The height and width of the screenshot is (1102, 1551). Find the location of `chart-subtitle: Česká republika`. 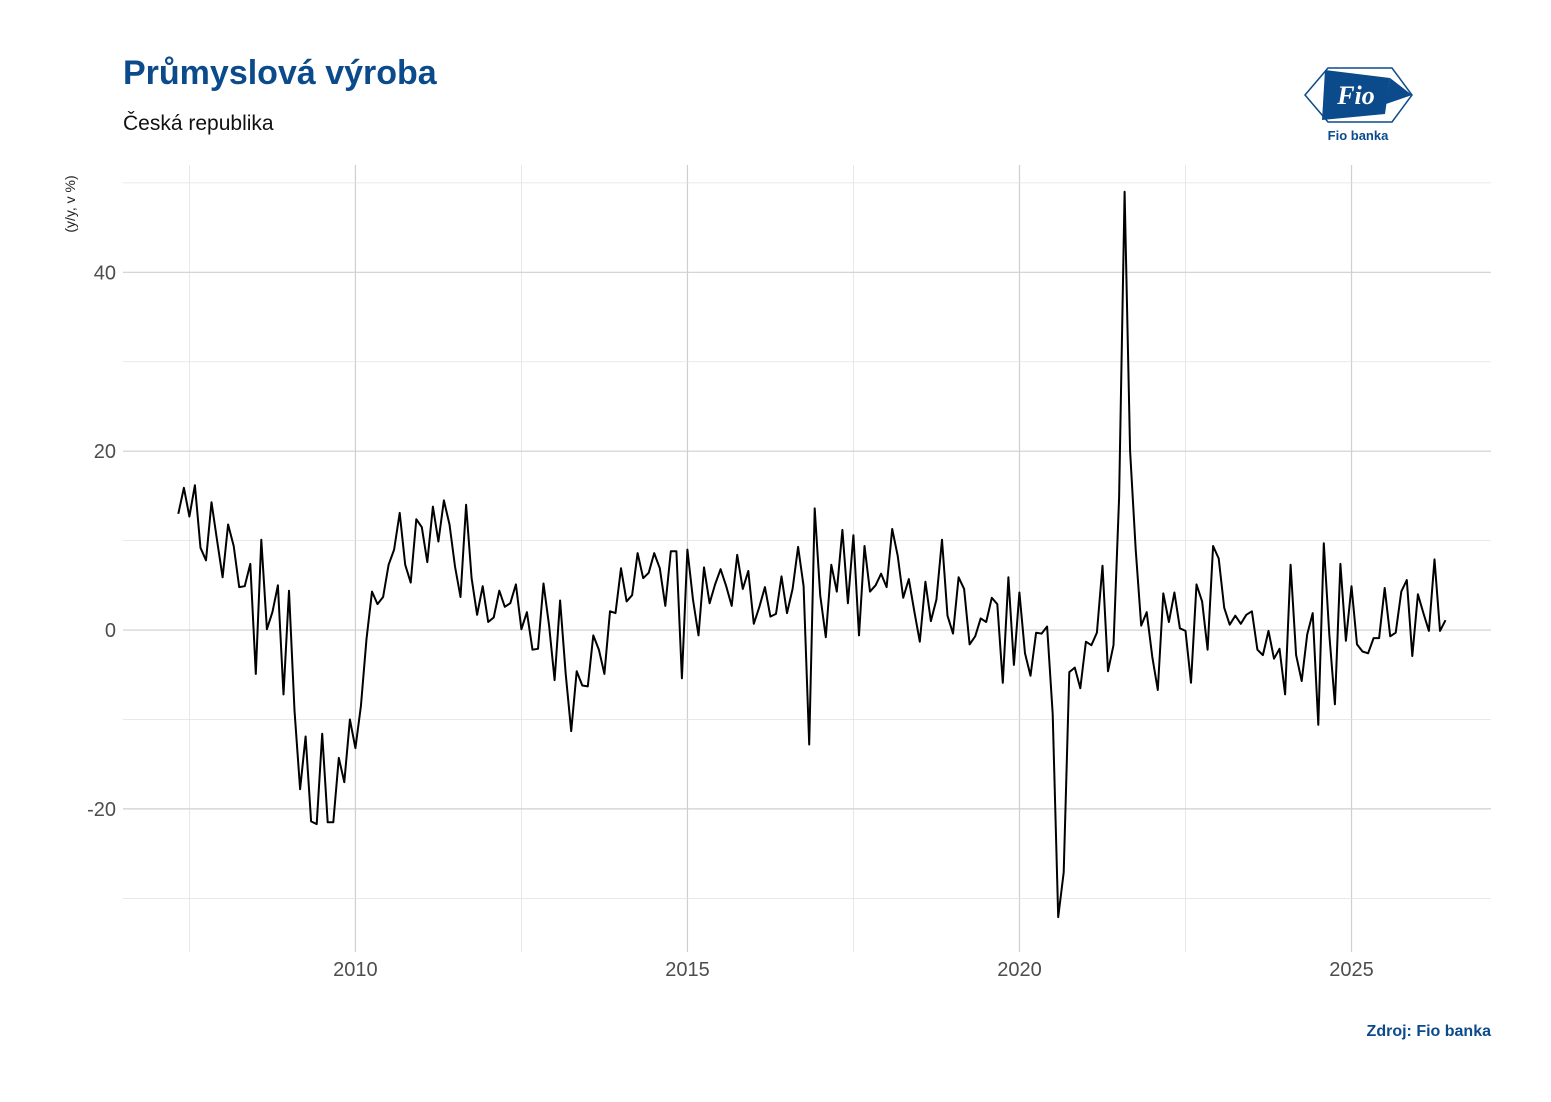

chart-subtitle: Česká republika is located at coordinates (198, 123).